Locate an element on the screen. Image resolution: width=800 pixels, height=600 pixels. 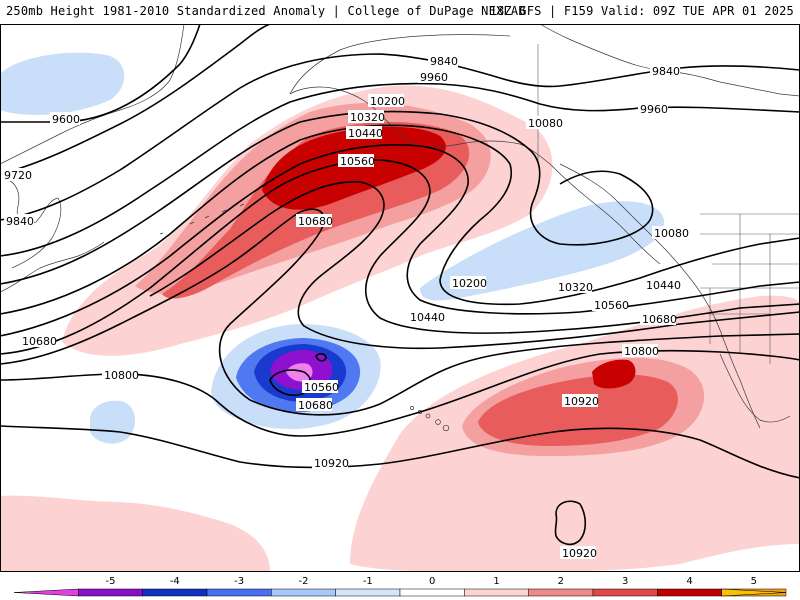
colorbar-svg: -5 -4 -3 -2 -1 0 1 2 3 4 5 is located at coordinates (400, 586).